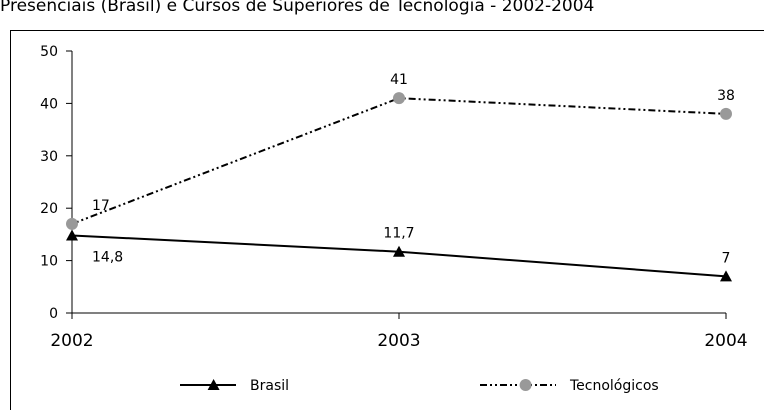 This screenshot has height=410, width=764. I want to click on y-tick-label: 40, so click(49, 104).